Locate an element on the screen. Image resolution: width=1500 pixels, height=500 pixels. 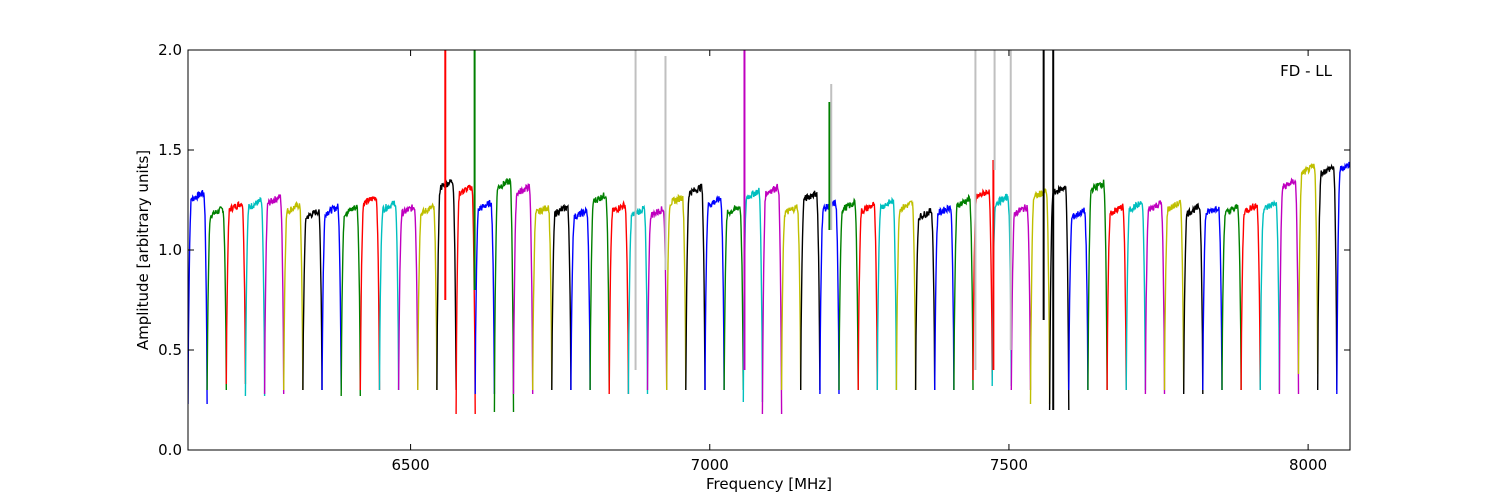
y-tick-label: 2.0 is located at coordinates (170, 50).